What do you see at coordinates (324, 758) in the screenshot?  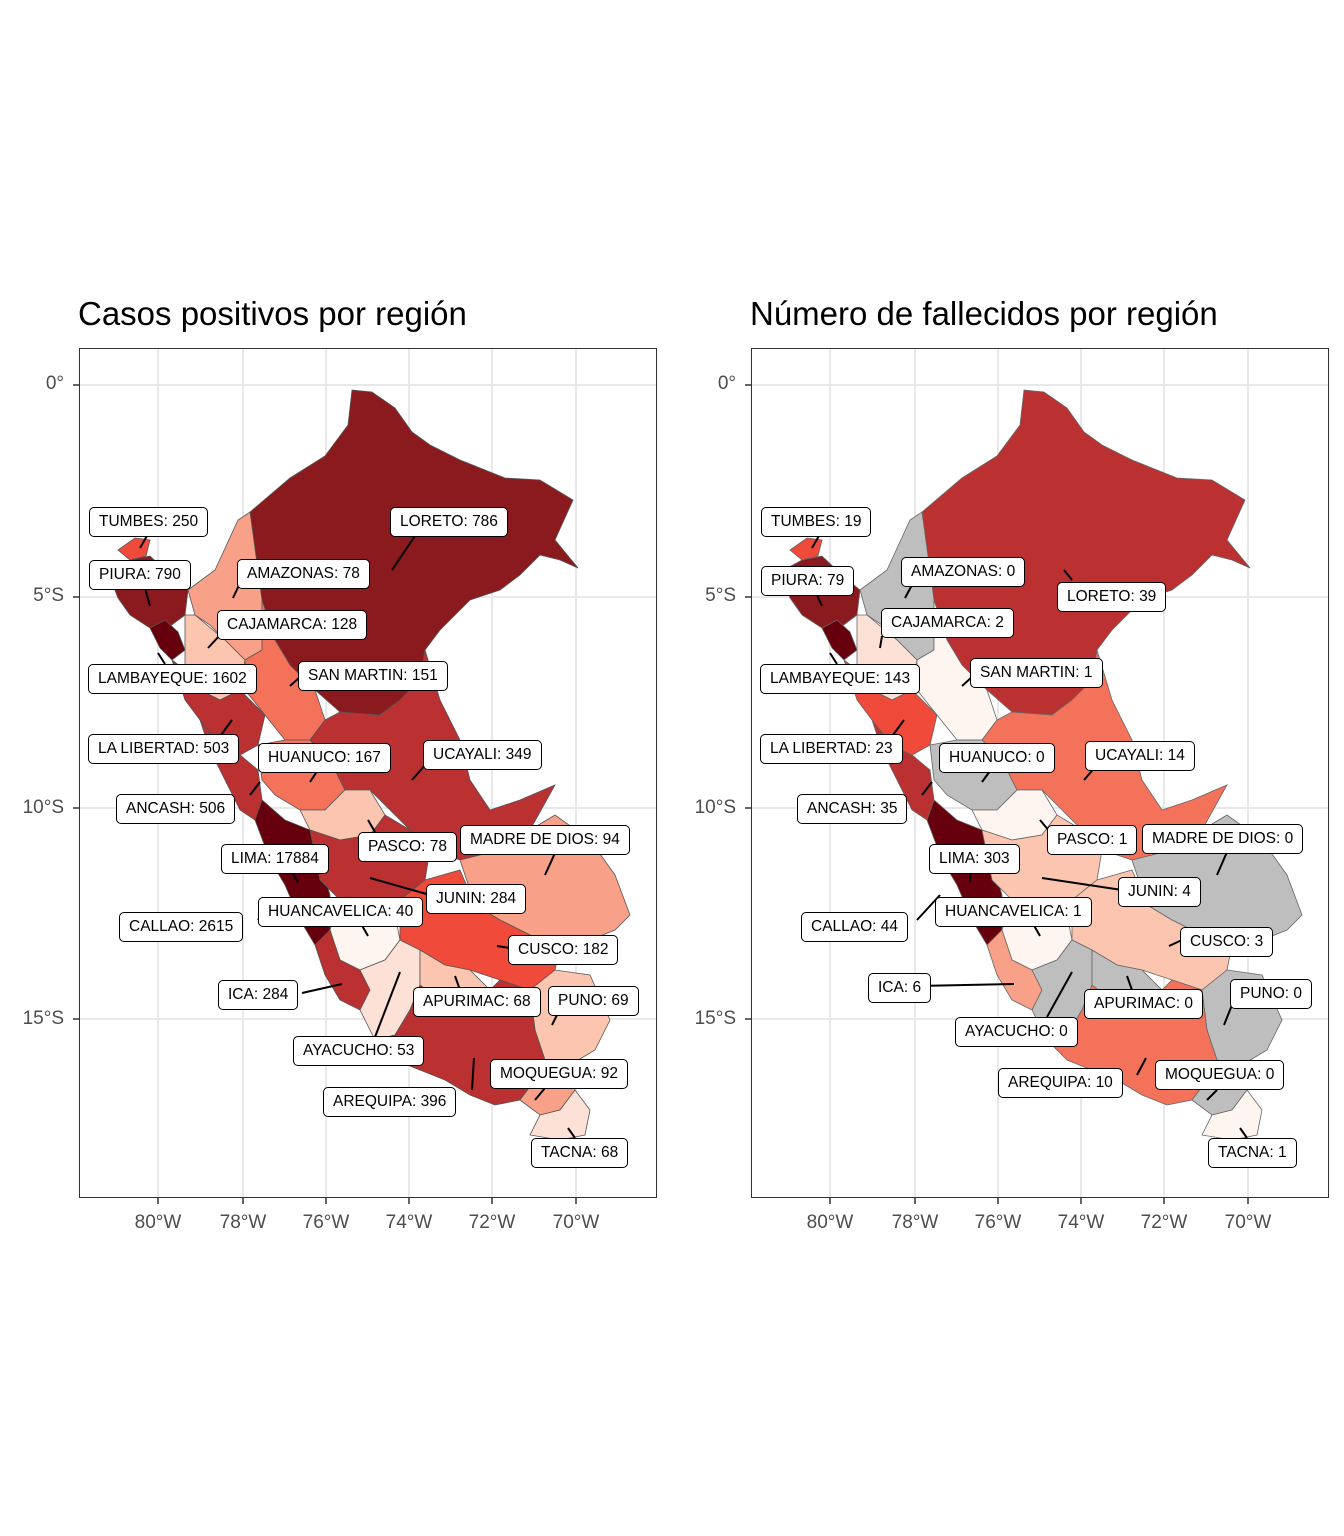 I see `region-label: HUANUCO: 167` at bounding box center [324, 758].